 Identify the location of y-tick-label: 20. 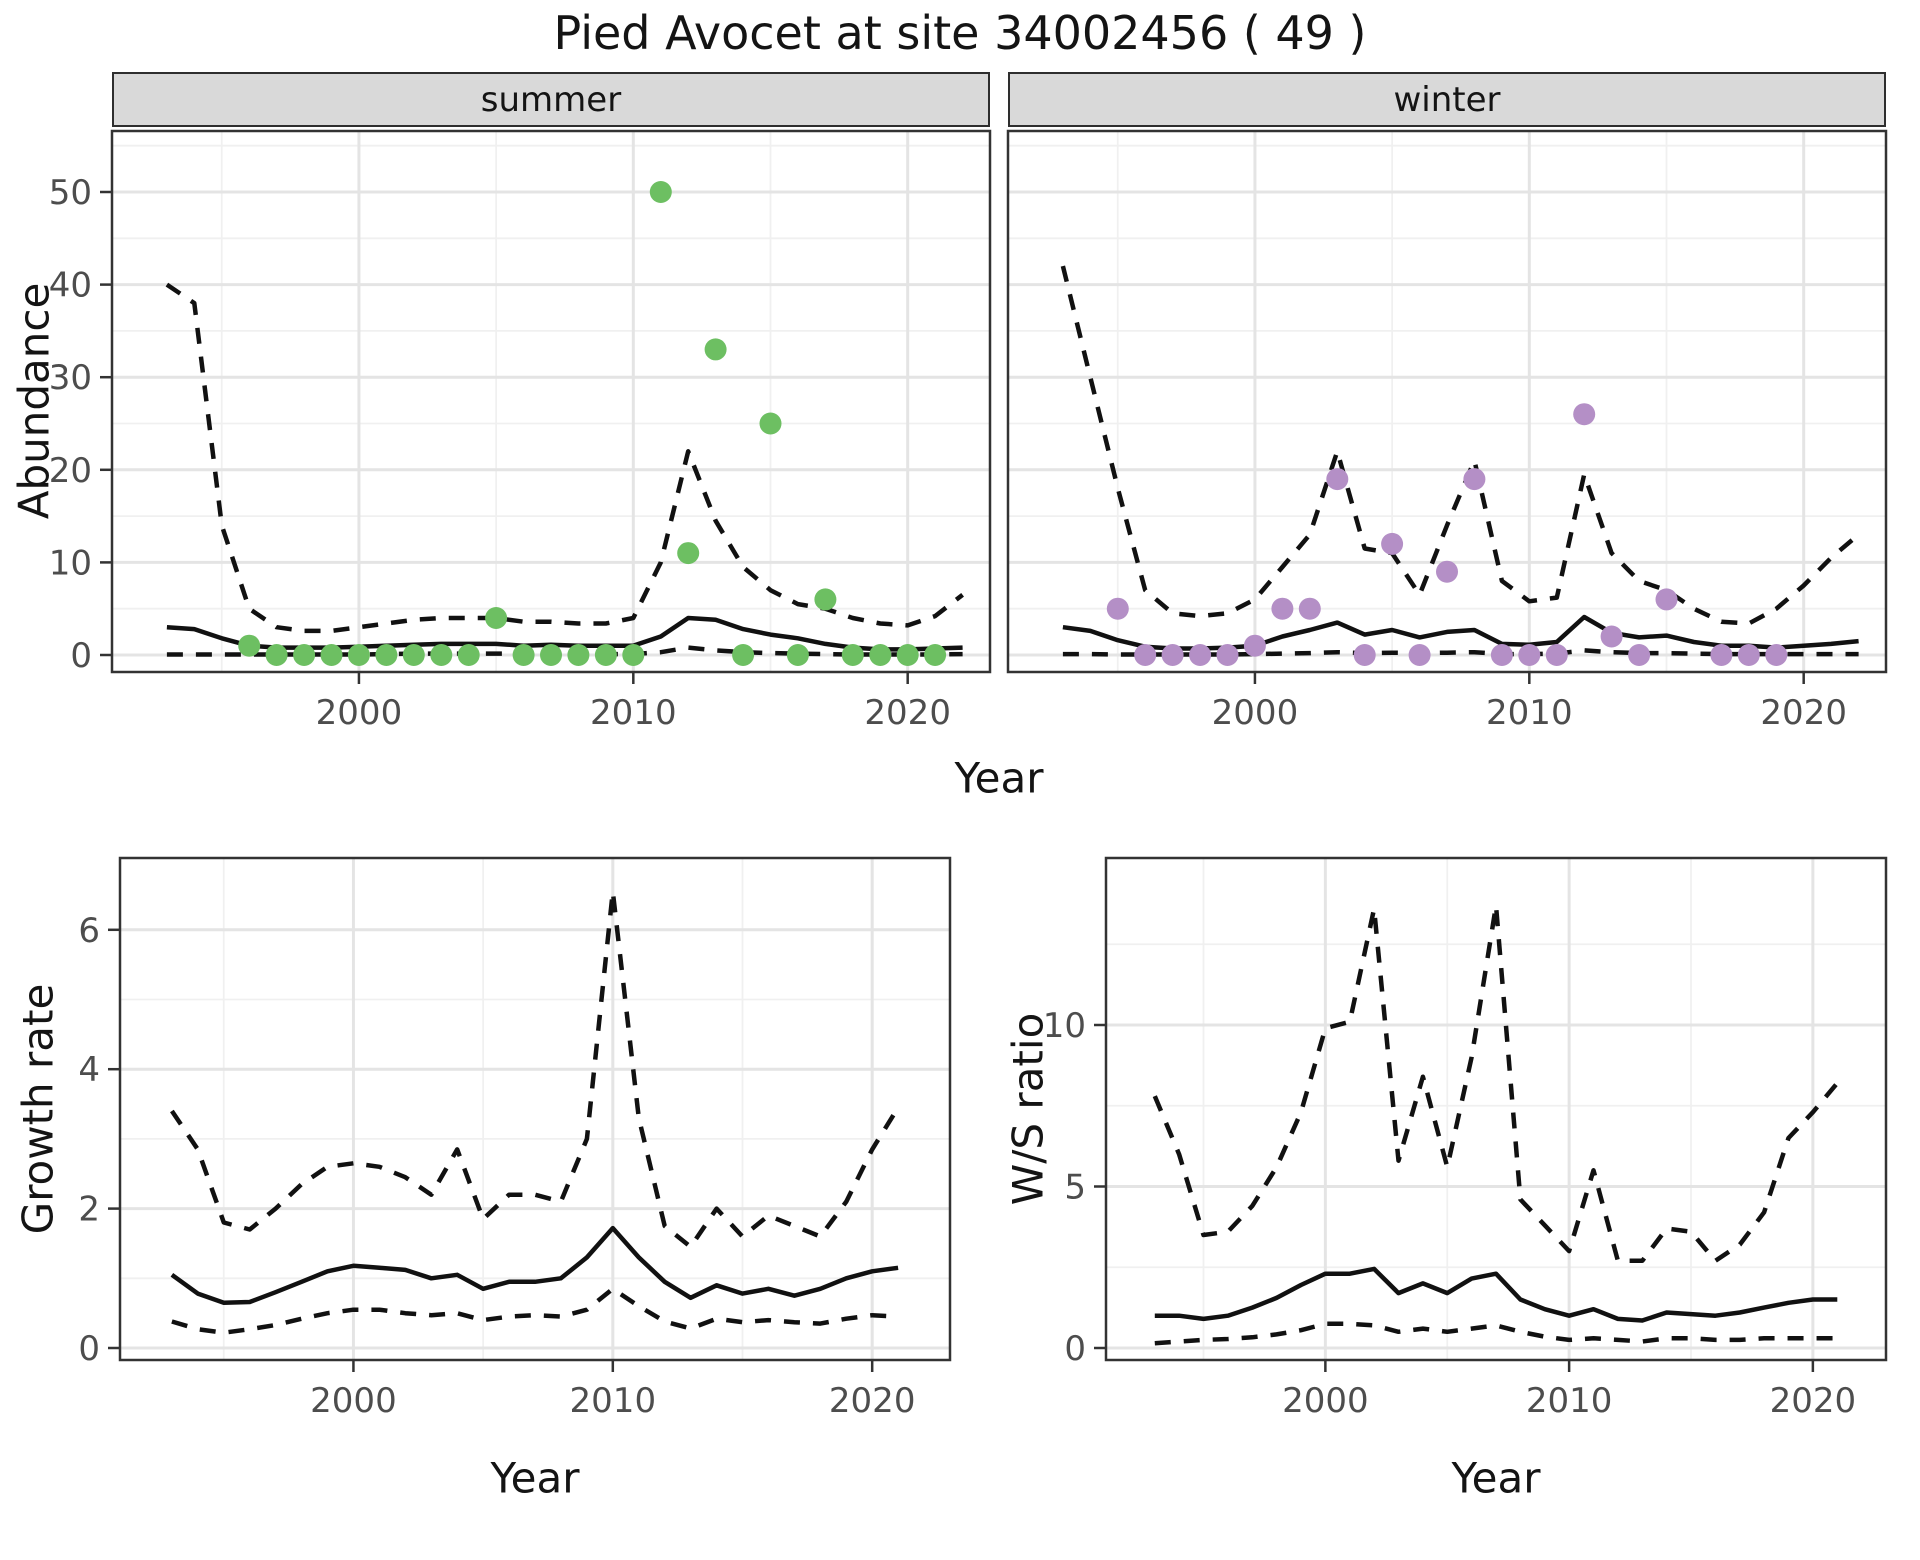
(70, 471).